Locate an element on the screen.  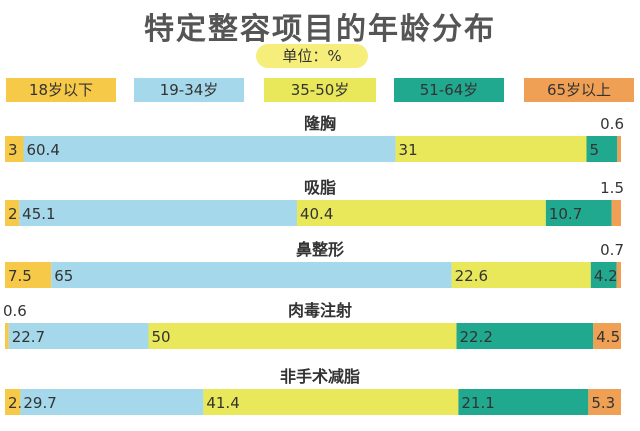
legend-item-65-over: 65岁以上 is located at coordinates (579, 90).